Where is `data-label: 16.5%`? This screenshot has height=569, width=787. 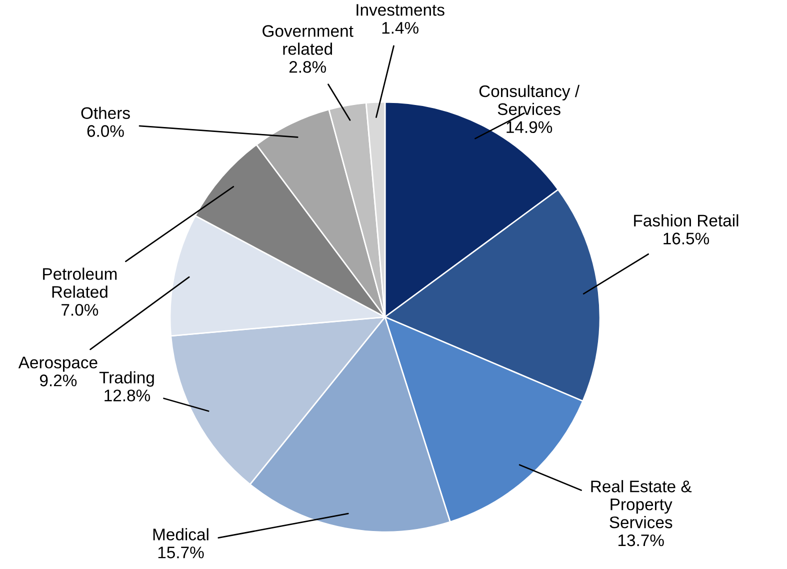 data-label: 16.5% is located at coordinates (687, 238).